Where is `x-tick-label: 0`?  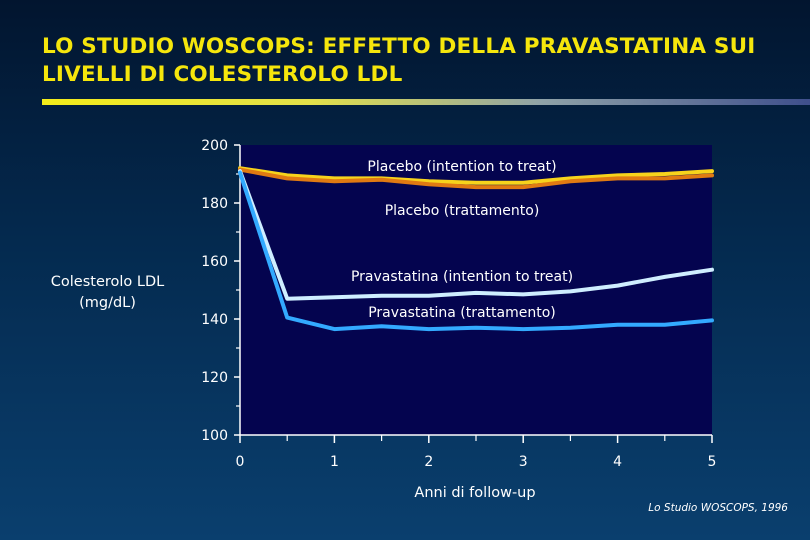
x-tick-label: 0 is located at coordinates (240, 462).